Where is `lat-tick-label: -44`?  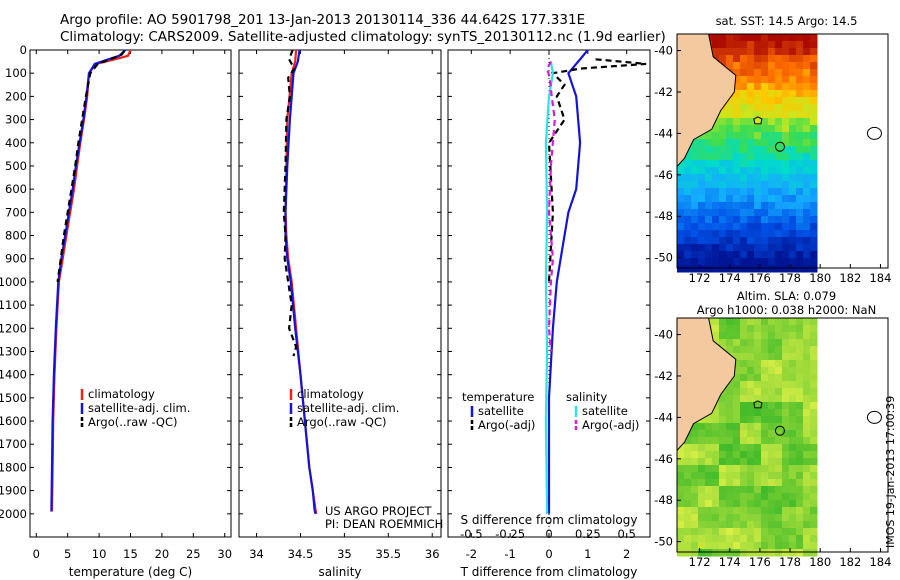 lat-tick-label: -44 is located at coordinates (663, 133).